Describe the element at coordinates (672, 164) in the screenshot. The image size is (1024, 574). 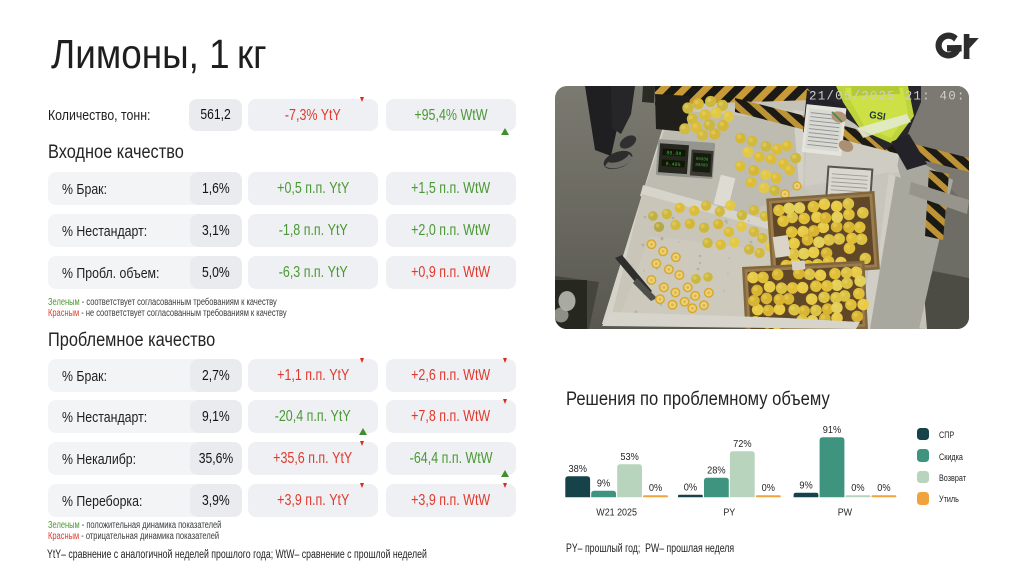
I see `svg-text: 0.485` at that location.